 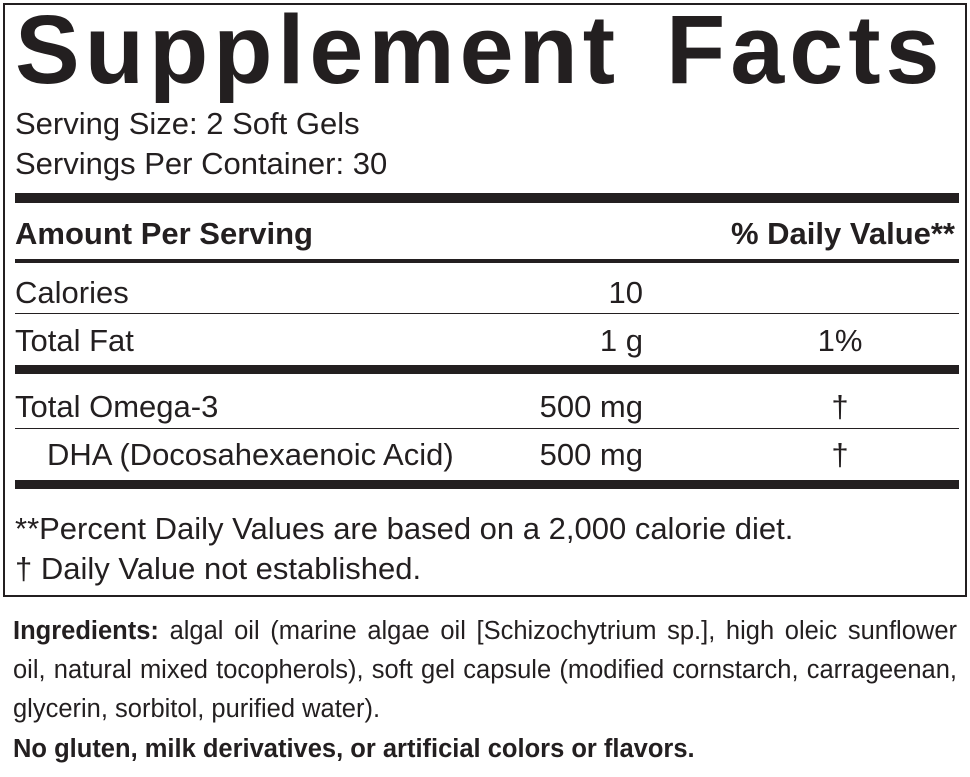 I want to click on servings-per-container: Servings Per Container: 30, so click(x=201, y=163).